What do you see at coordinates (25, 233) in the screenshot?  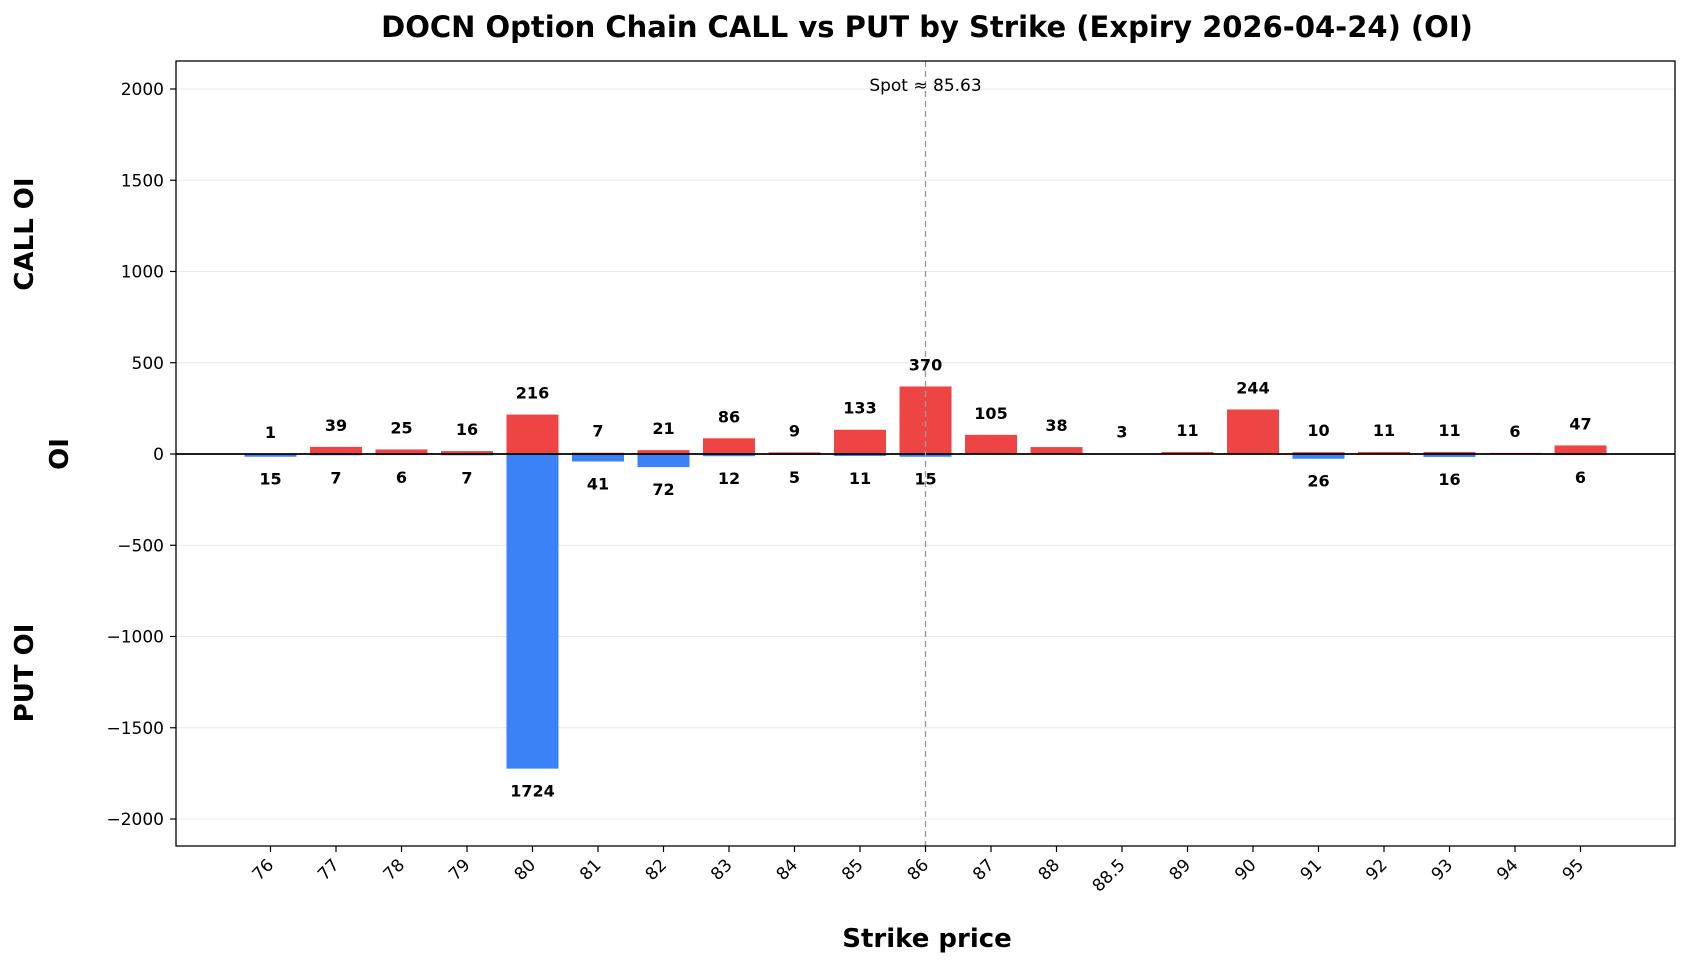 I see `call-oi-label: CALL OI` at bounding box center [25, 233].